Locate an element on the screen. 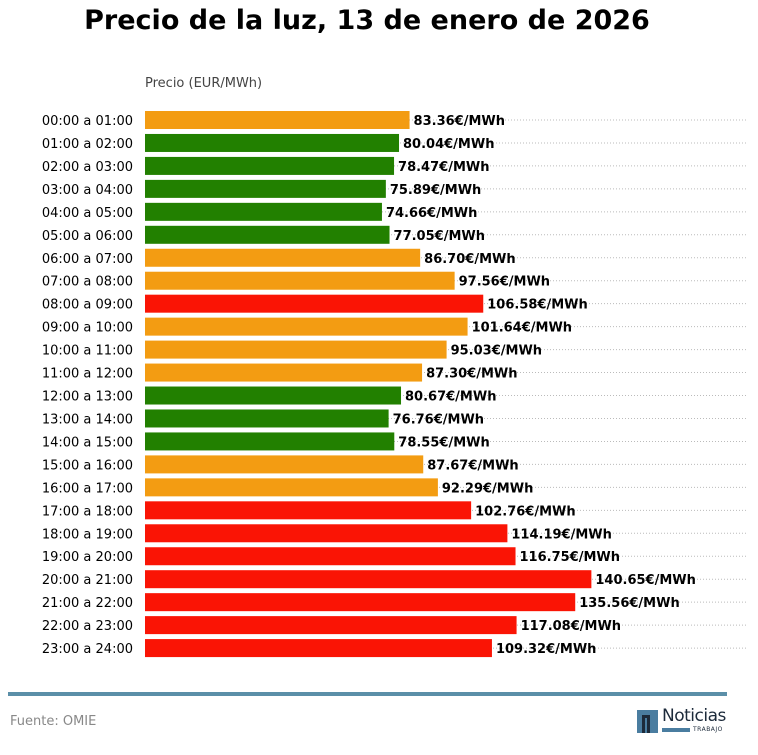 The image size is (758, 755). y-tick-label: 21:00 a 22:00 is located at coordinates (87, 603).